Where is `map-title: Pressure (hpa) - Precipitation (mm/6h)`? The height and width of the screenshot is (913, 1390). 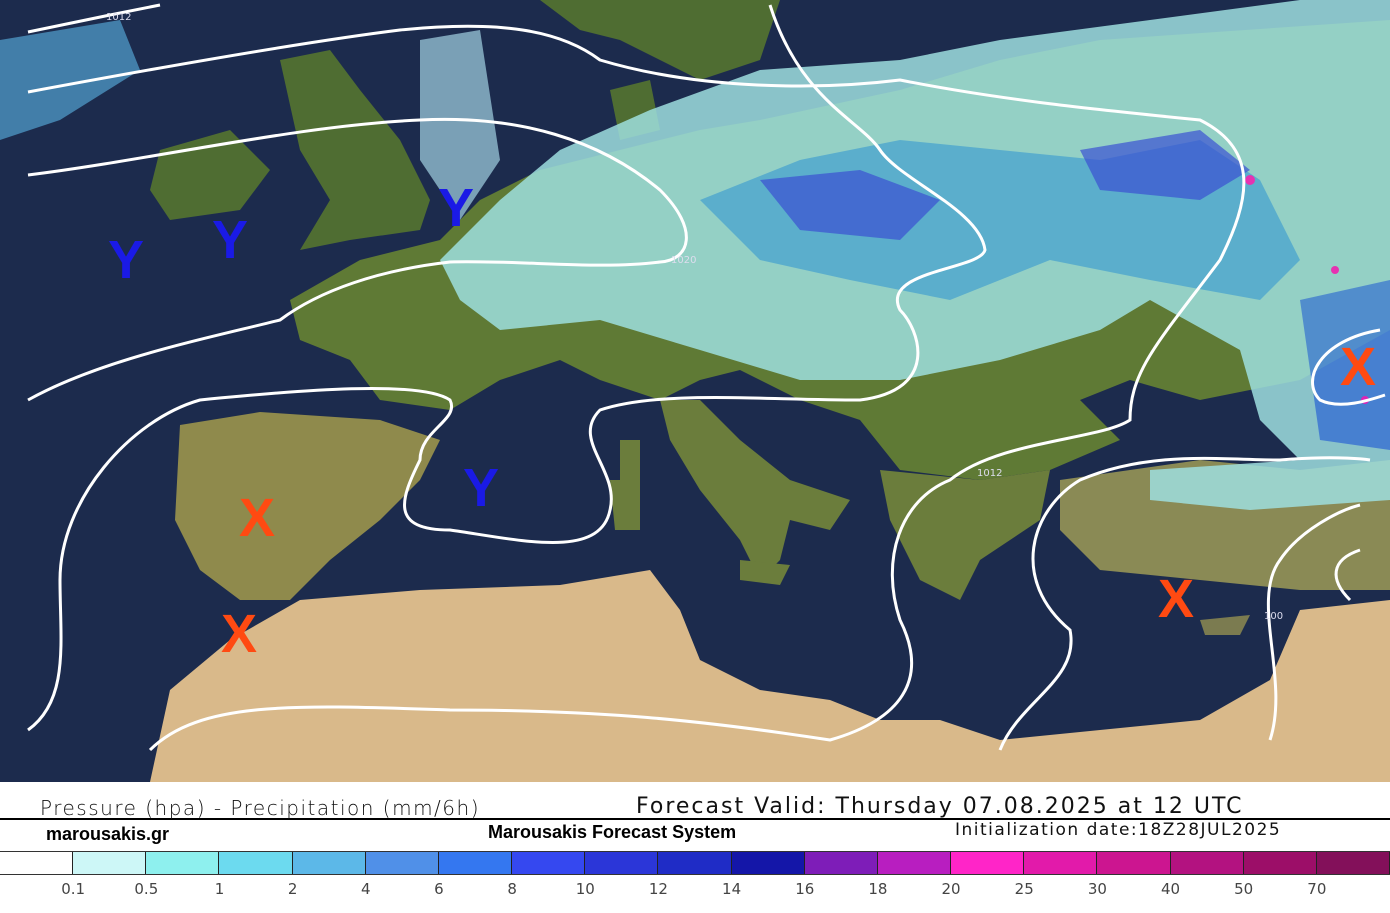 map-title: Pressure (hpa) - Precipitation (mm/6h) is located at coordinates (260, 808).